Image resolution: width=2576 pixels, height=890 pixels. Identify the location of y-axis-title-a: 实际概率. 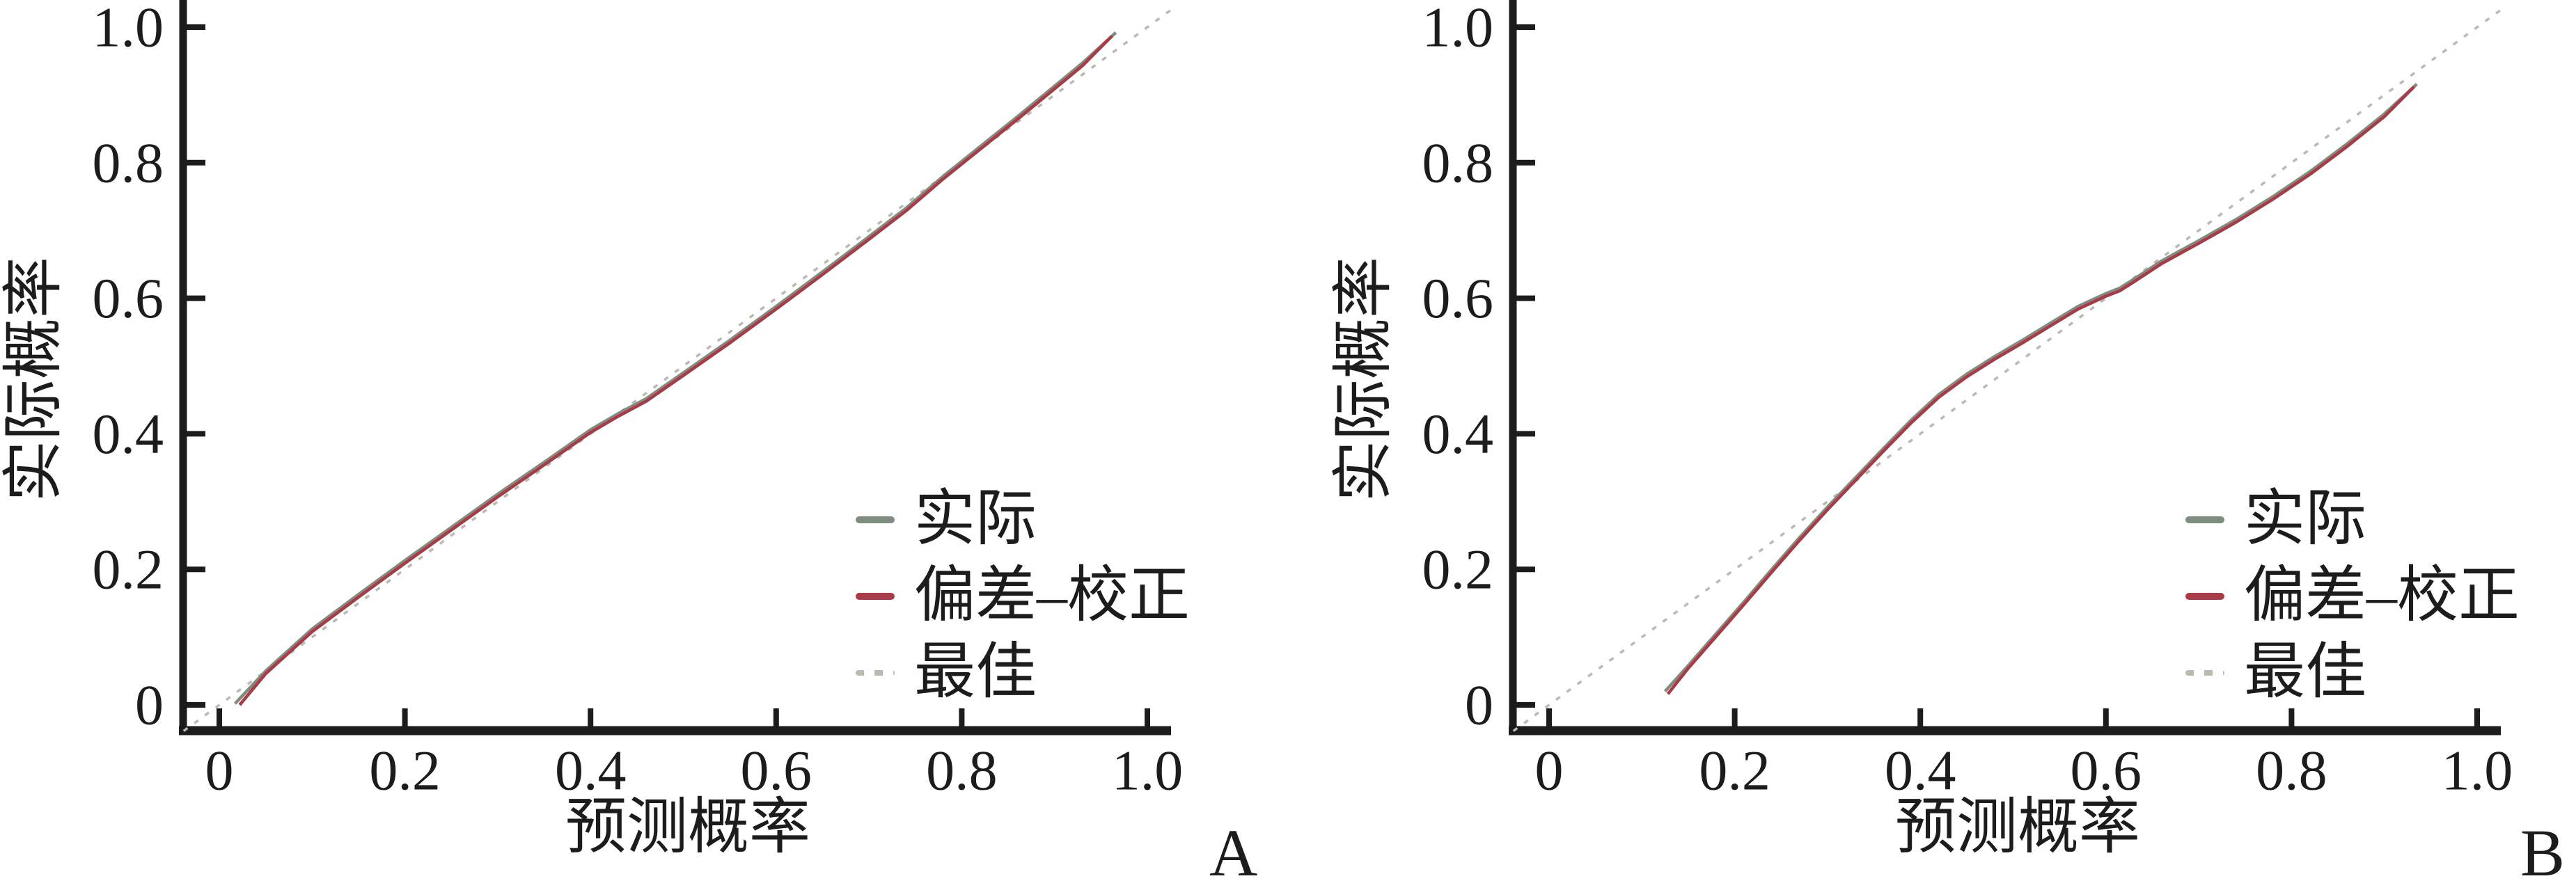
(34, 379).